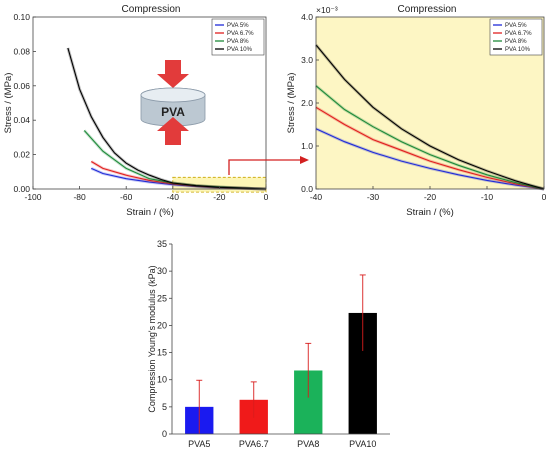  Describe the element at coordinates (518, 34) in the screenshot. I see `b-legend-label-1: PVA 6.7%` at that location.